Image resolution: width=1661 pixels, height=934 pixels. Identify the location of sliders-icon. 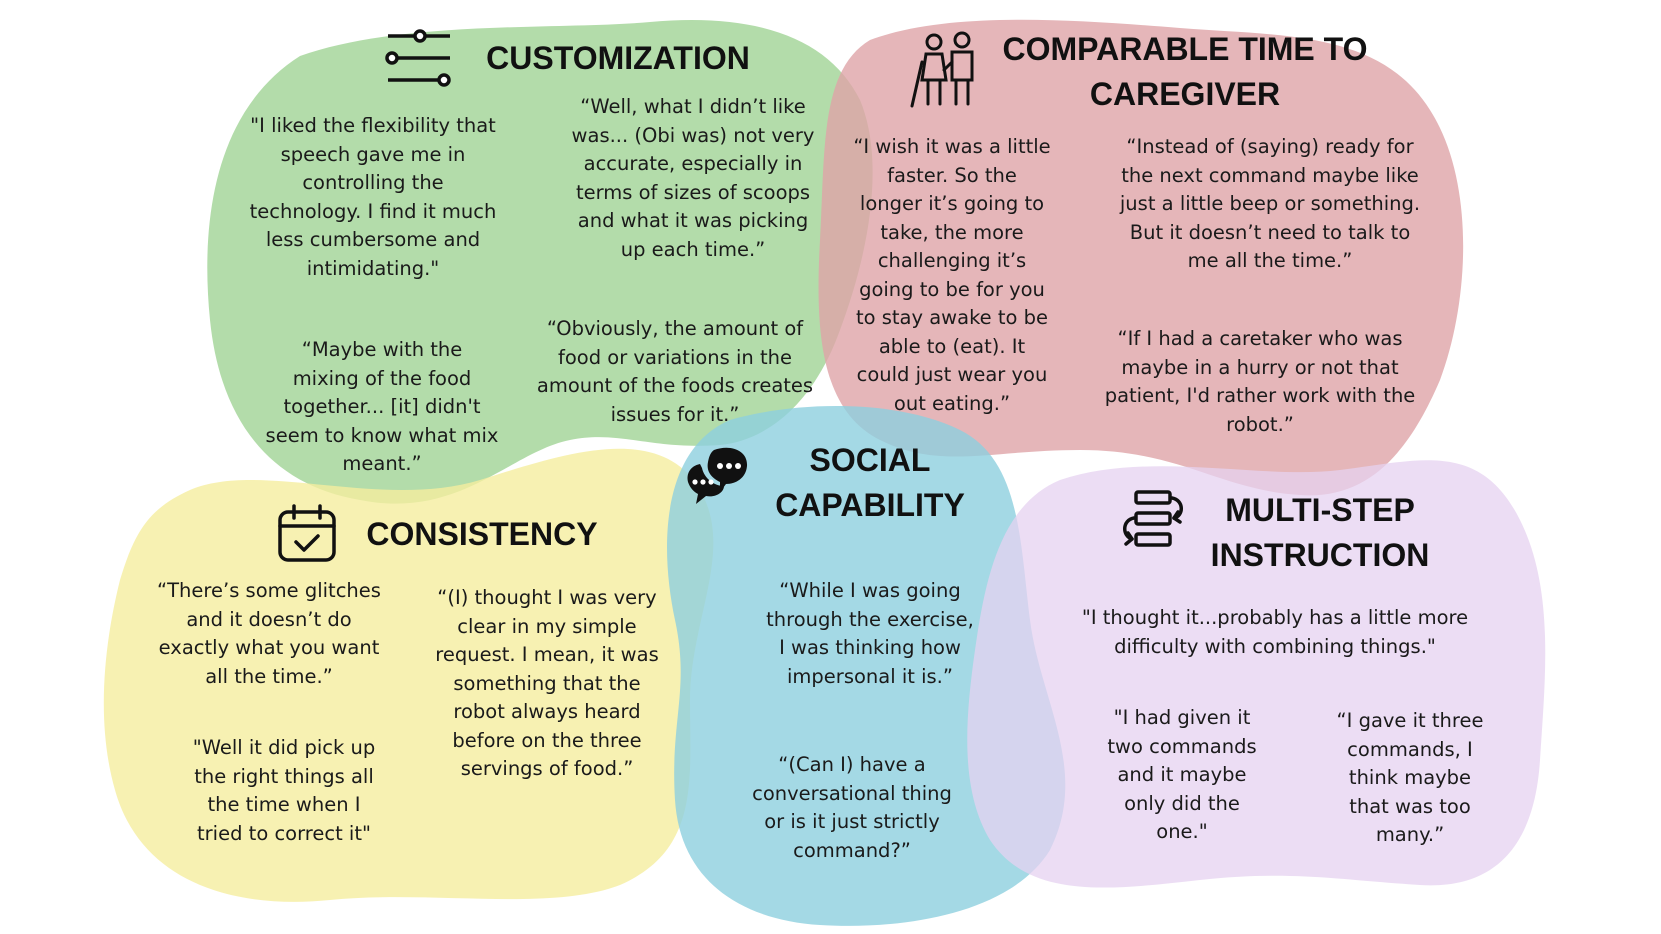
(419, 60).